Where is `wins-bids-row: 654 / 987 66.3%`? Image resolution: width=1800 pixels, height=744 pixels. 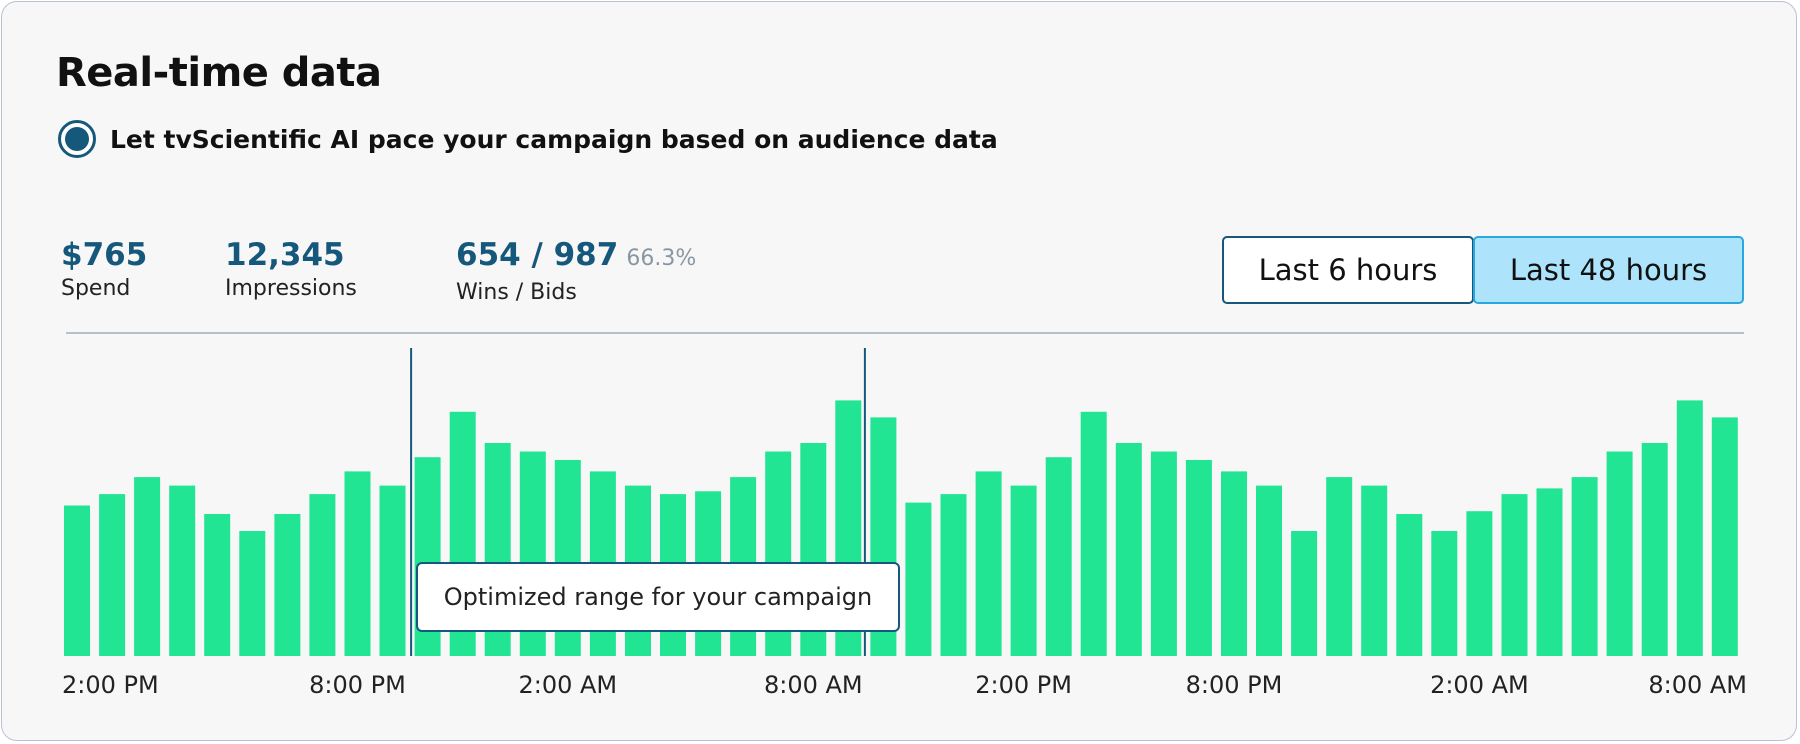 wins-bids-row: 654 / 987 66.3% is located at coordinates (576, 257).